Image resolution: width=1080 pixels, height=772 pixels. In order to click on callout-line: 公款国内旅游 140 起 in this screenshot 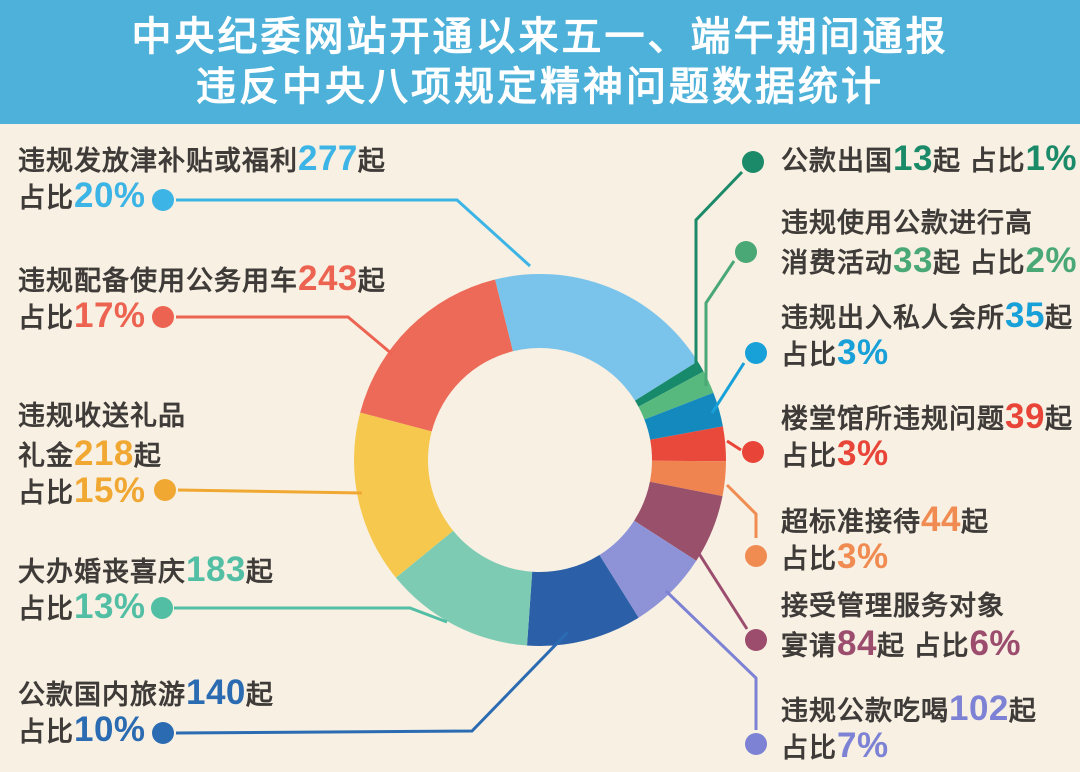, I will do `click(146, 692)`.